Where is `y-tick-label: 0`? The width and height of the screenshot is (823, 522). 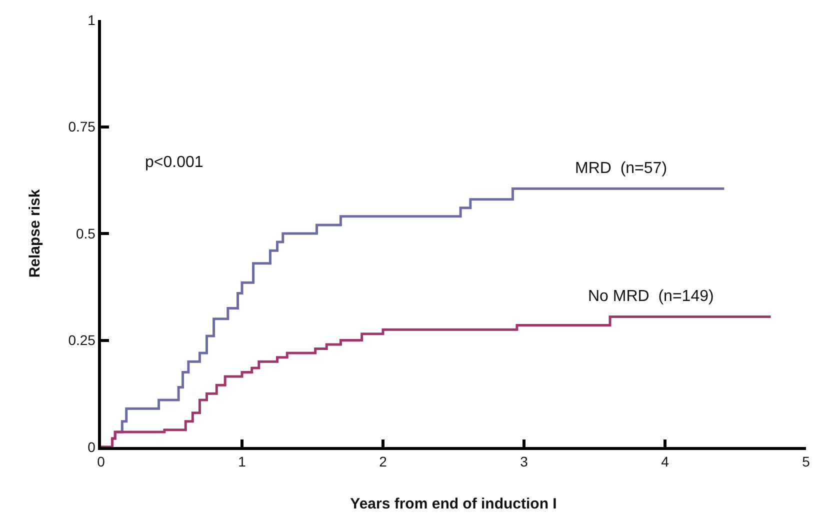
y-tick-label: 0 is located at coordinates (92, 446).